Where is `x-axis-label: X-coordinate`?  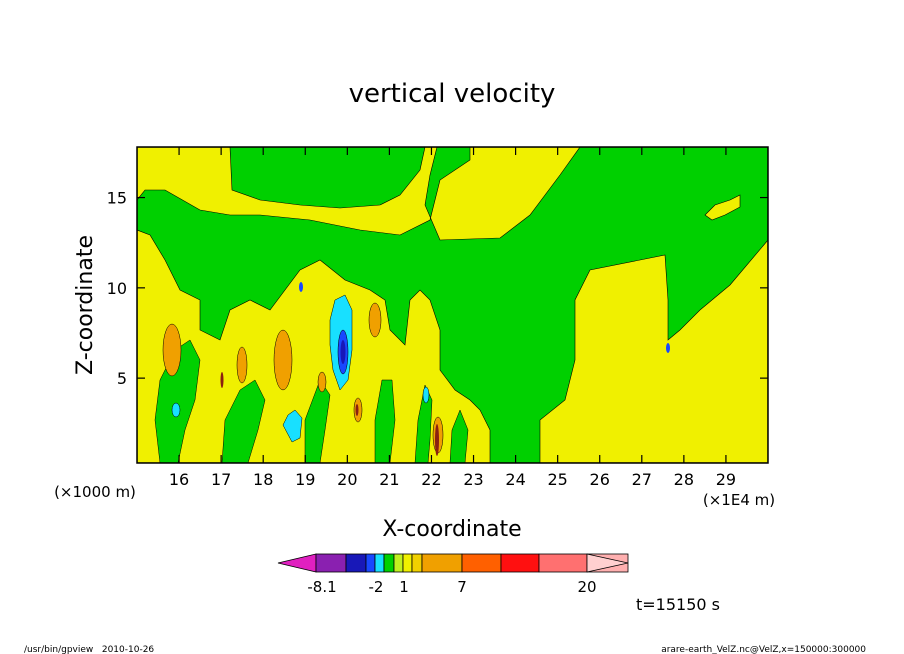 x-axis-label: X-coordinate is located at coordinates (451, 529).